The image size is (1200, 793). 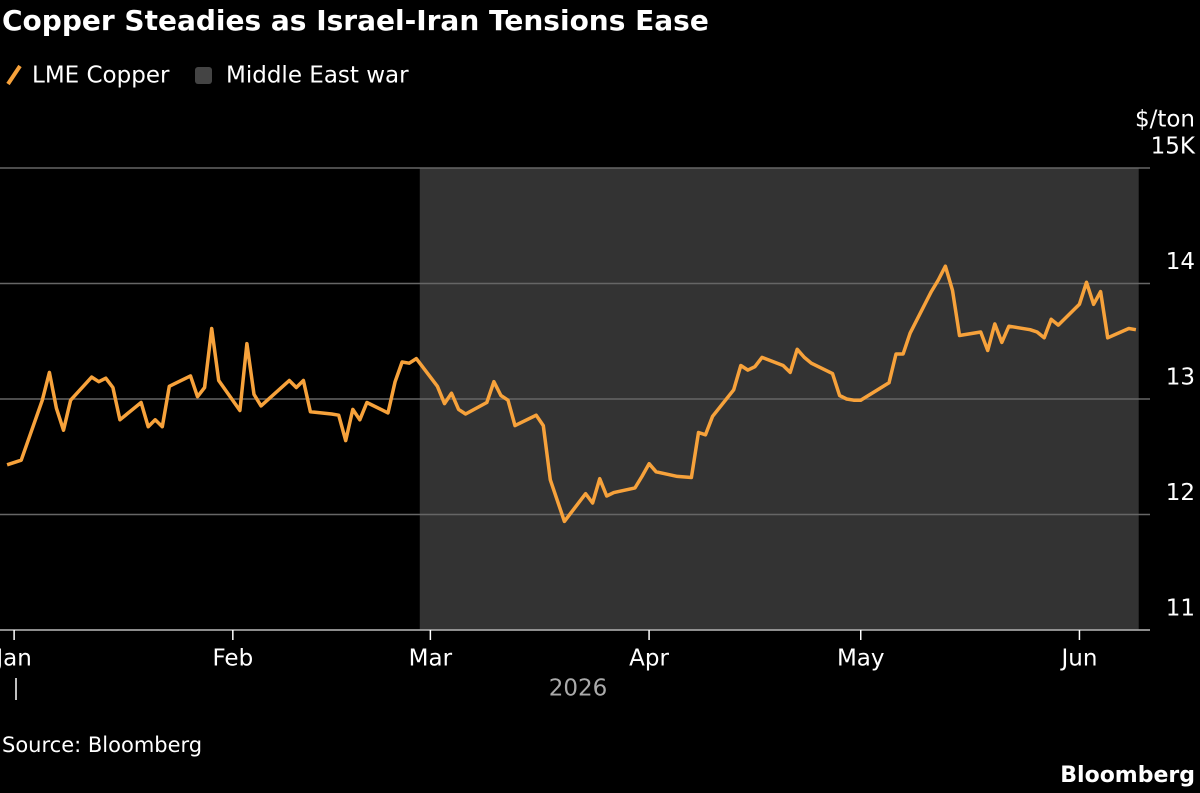 I want to click on x-tick-label: Apr, so click(x=649, y=659).